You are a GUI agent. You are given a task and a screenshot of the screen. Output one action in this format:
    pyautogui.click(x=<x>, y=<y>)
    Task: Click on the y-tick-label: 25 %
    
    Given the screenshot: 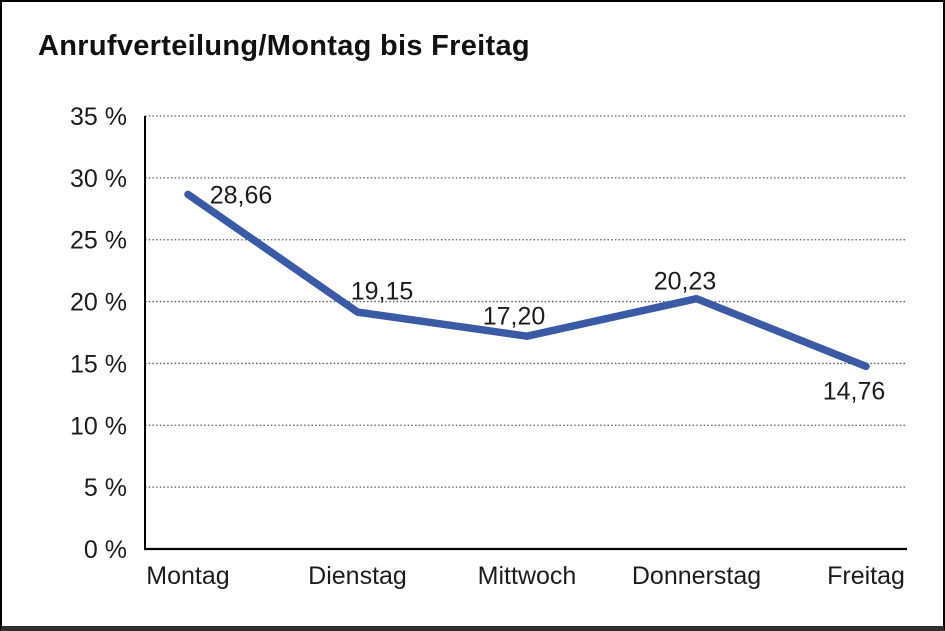 What is the action you would take?
    pyautogui.click(x=98, y=241)
    